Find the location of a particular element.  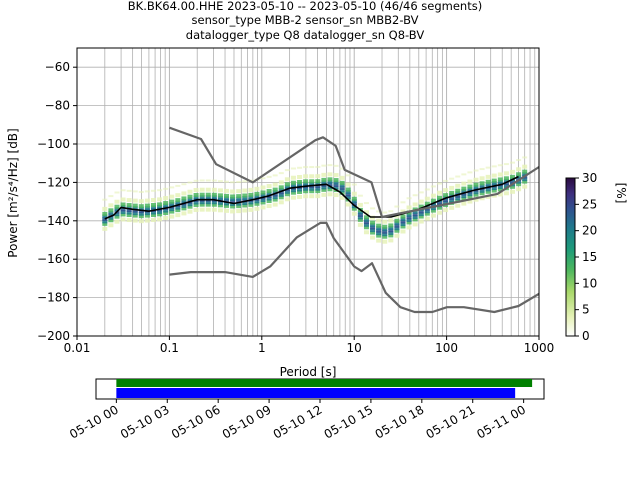

y-tick-label: −180 is located at coordinates (53, 298).